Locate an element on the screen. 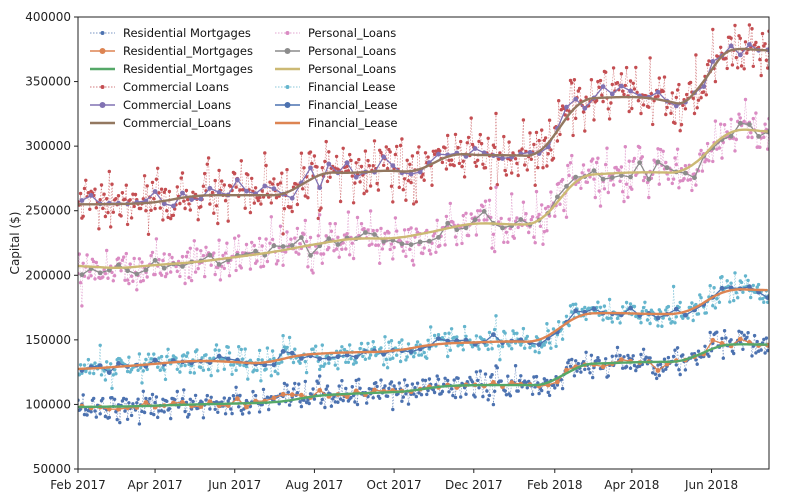 Image resolution: width=791 pixels, height=502 pixels. legend-entry-3-1: Financial Lease is located at coordinates (335, 87).